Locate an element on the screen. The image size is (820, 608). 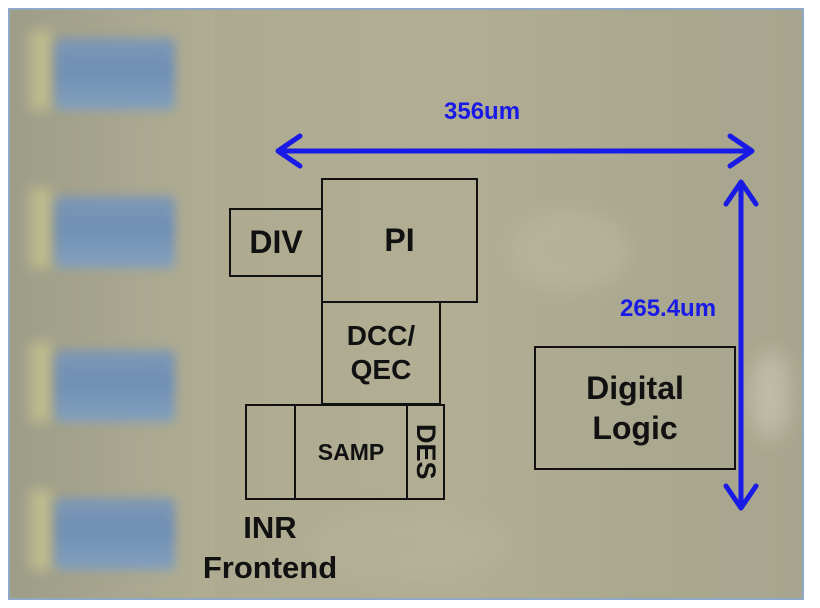
dcc-qec-block-label: DCC/ QEC is located at coordinates (381, 352).